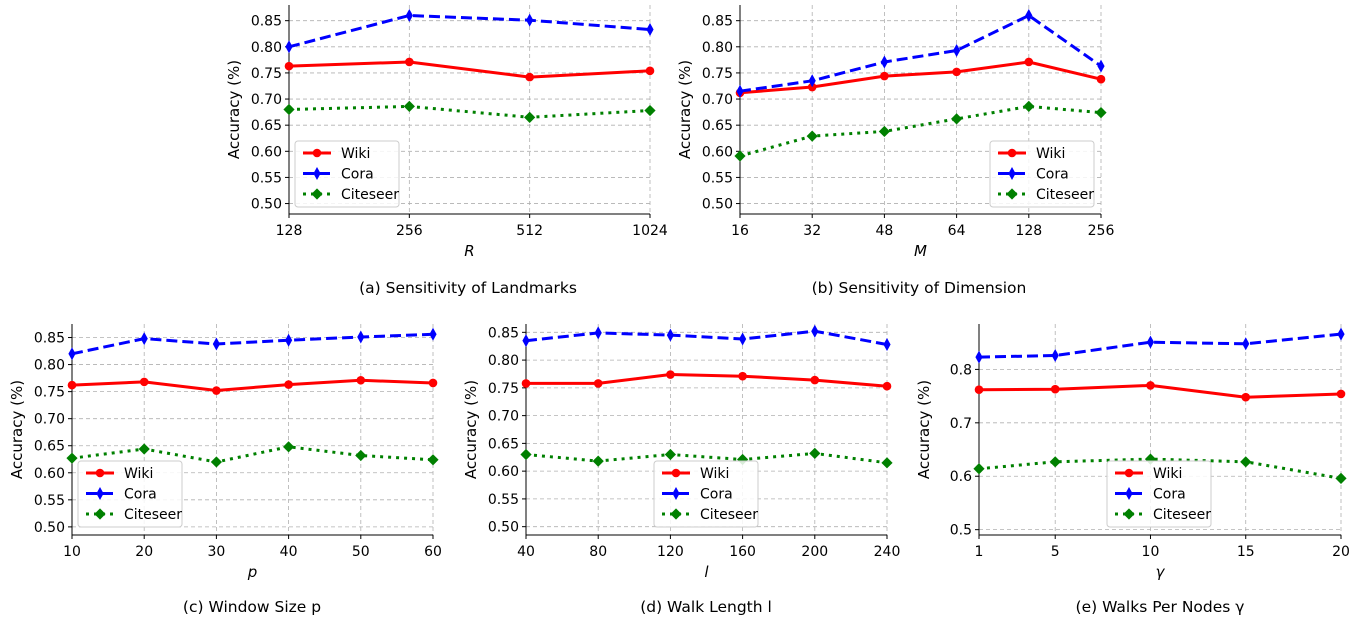 Image resolution: width=1369 pixels, height=622 pixels. Describe the element at coordinates (961, 531) in the screenshot. I see `y-tick-label: 0.5` at that location.